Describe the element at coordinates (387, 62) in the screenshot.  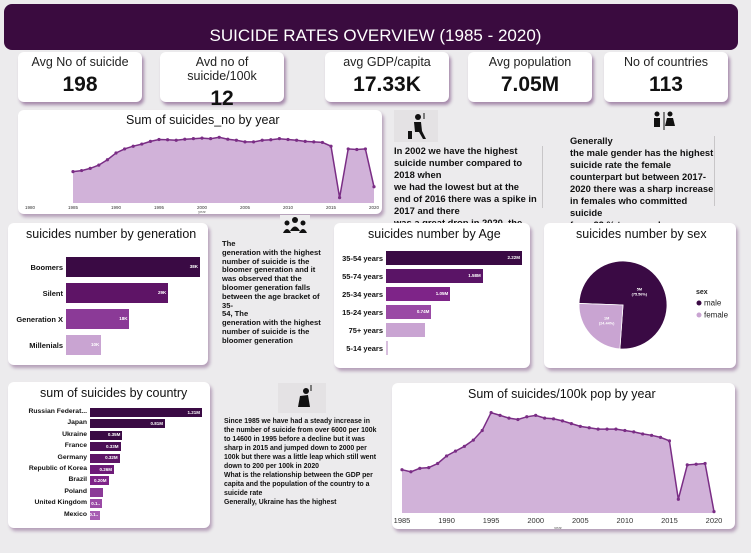
I see `kpi-label: avg GDP/capita` at that location.